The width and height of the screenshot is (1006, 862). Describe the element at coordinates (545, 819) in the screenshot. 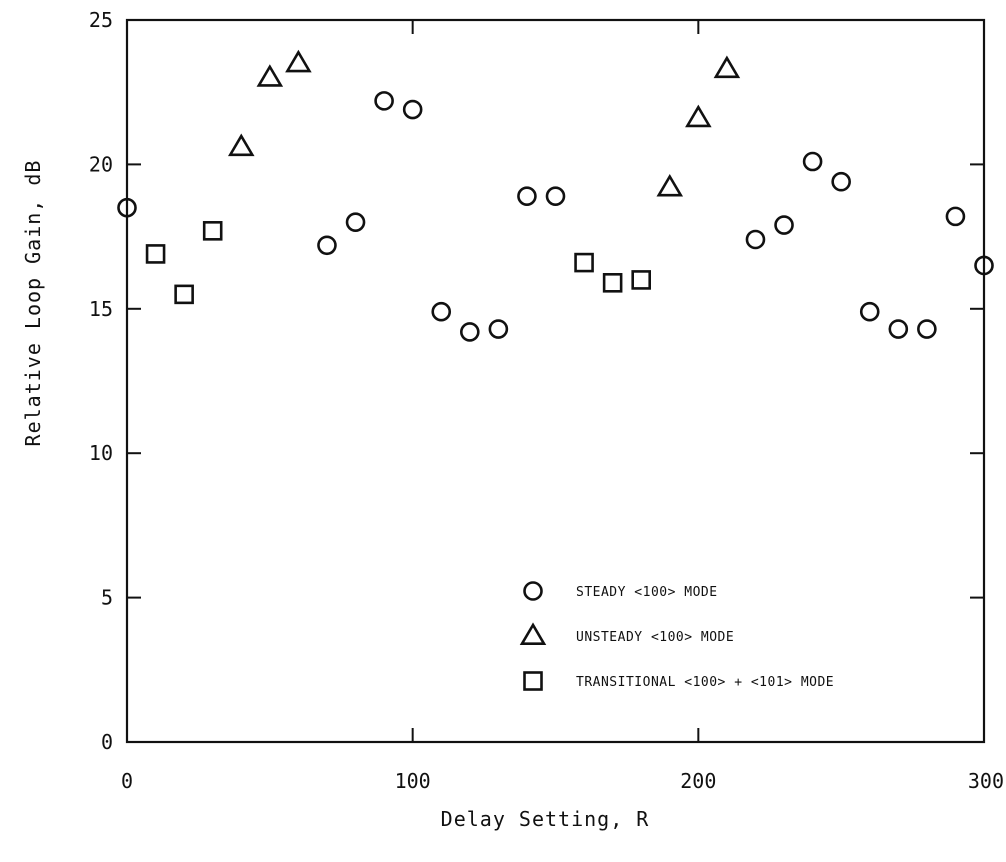

I see `x-axis-title: Delay Setting, R` at that location.